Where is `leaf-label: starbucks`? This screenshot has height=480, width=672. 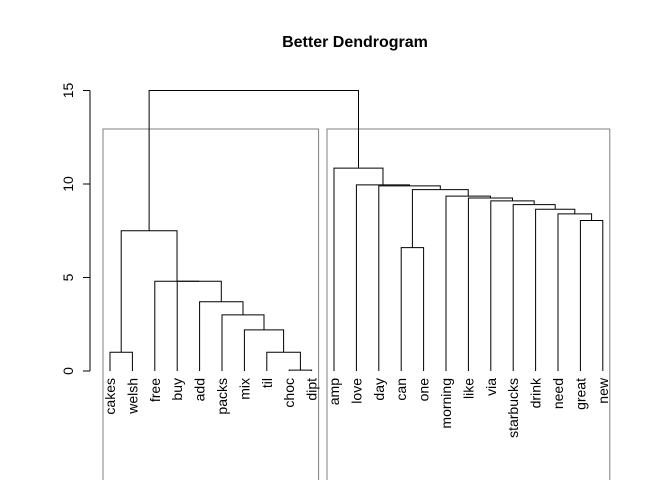 leaf-label: starbucks is located at coordinates (513, 408).